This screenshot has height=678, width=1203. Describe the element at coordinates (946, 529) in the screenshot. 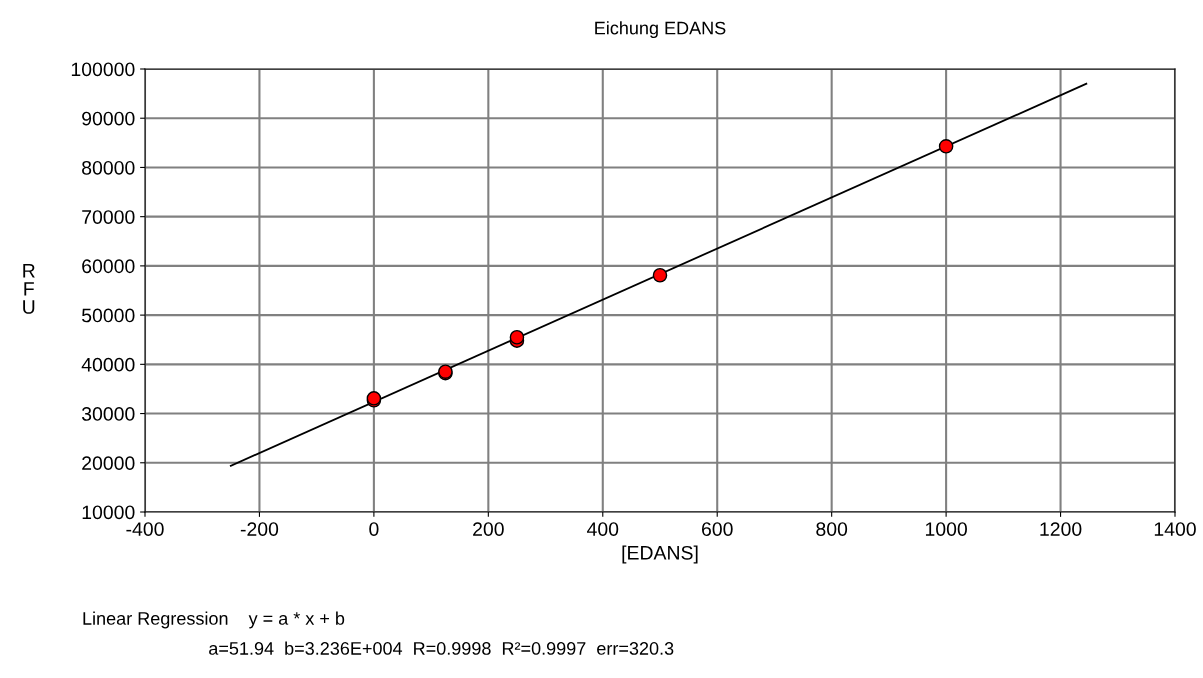

I see `x-tick-label: 1000` at that location.